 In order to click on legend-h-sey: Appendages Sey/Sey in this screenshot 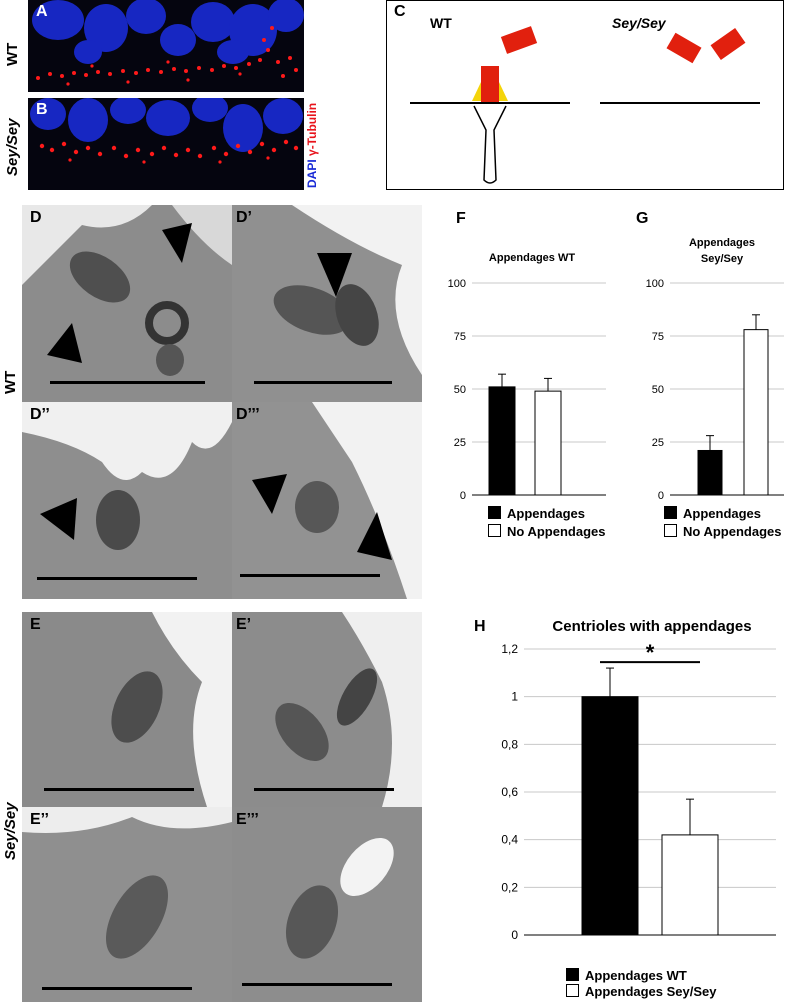, I will do `click(641, 991)`.